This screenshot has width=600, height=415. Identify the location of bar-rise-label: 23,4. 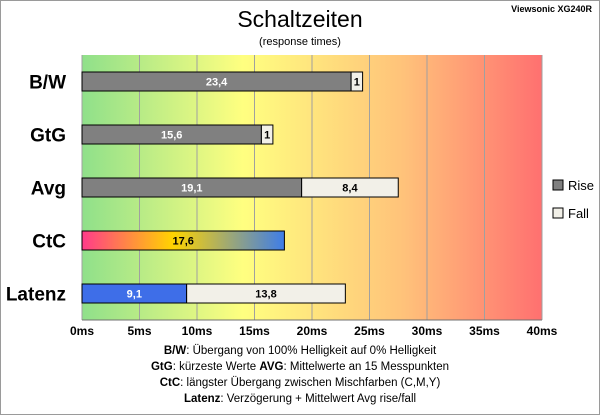
(217, 83).